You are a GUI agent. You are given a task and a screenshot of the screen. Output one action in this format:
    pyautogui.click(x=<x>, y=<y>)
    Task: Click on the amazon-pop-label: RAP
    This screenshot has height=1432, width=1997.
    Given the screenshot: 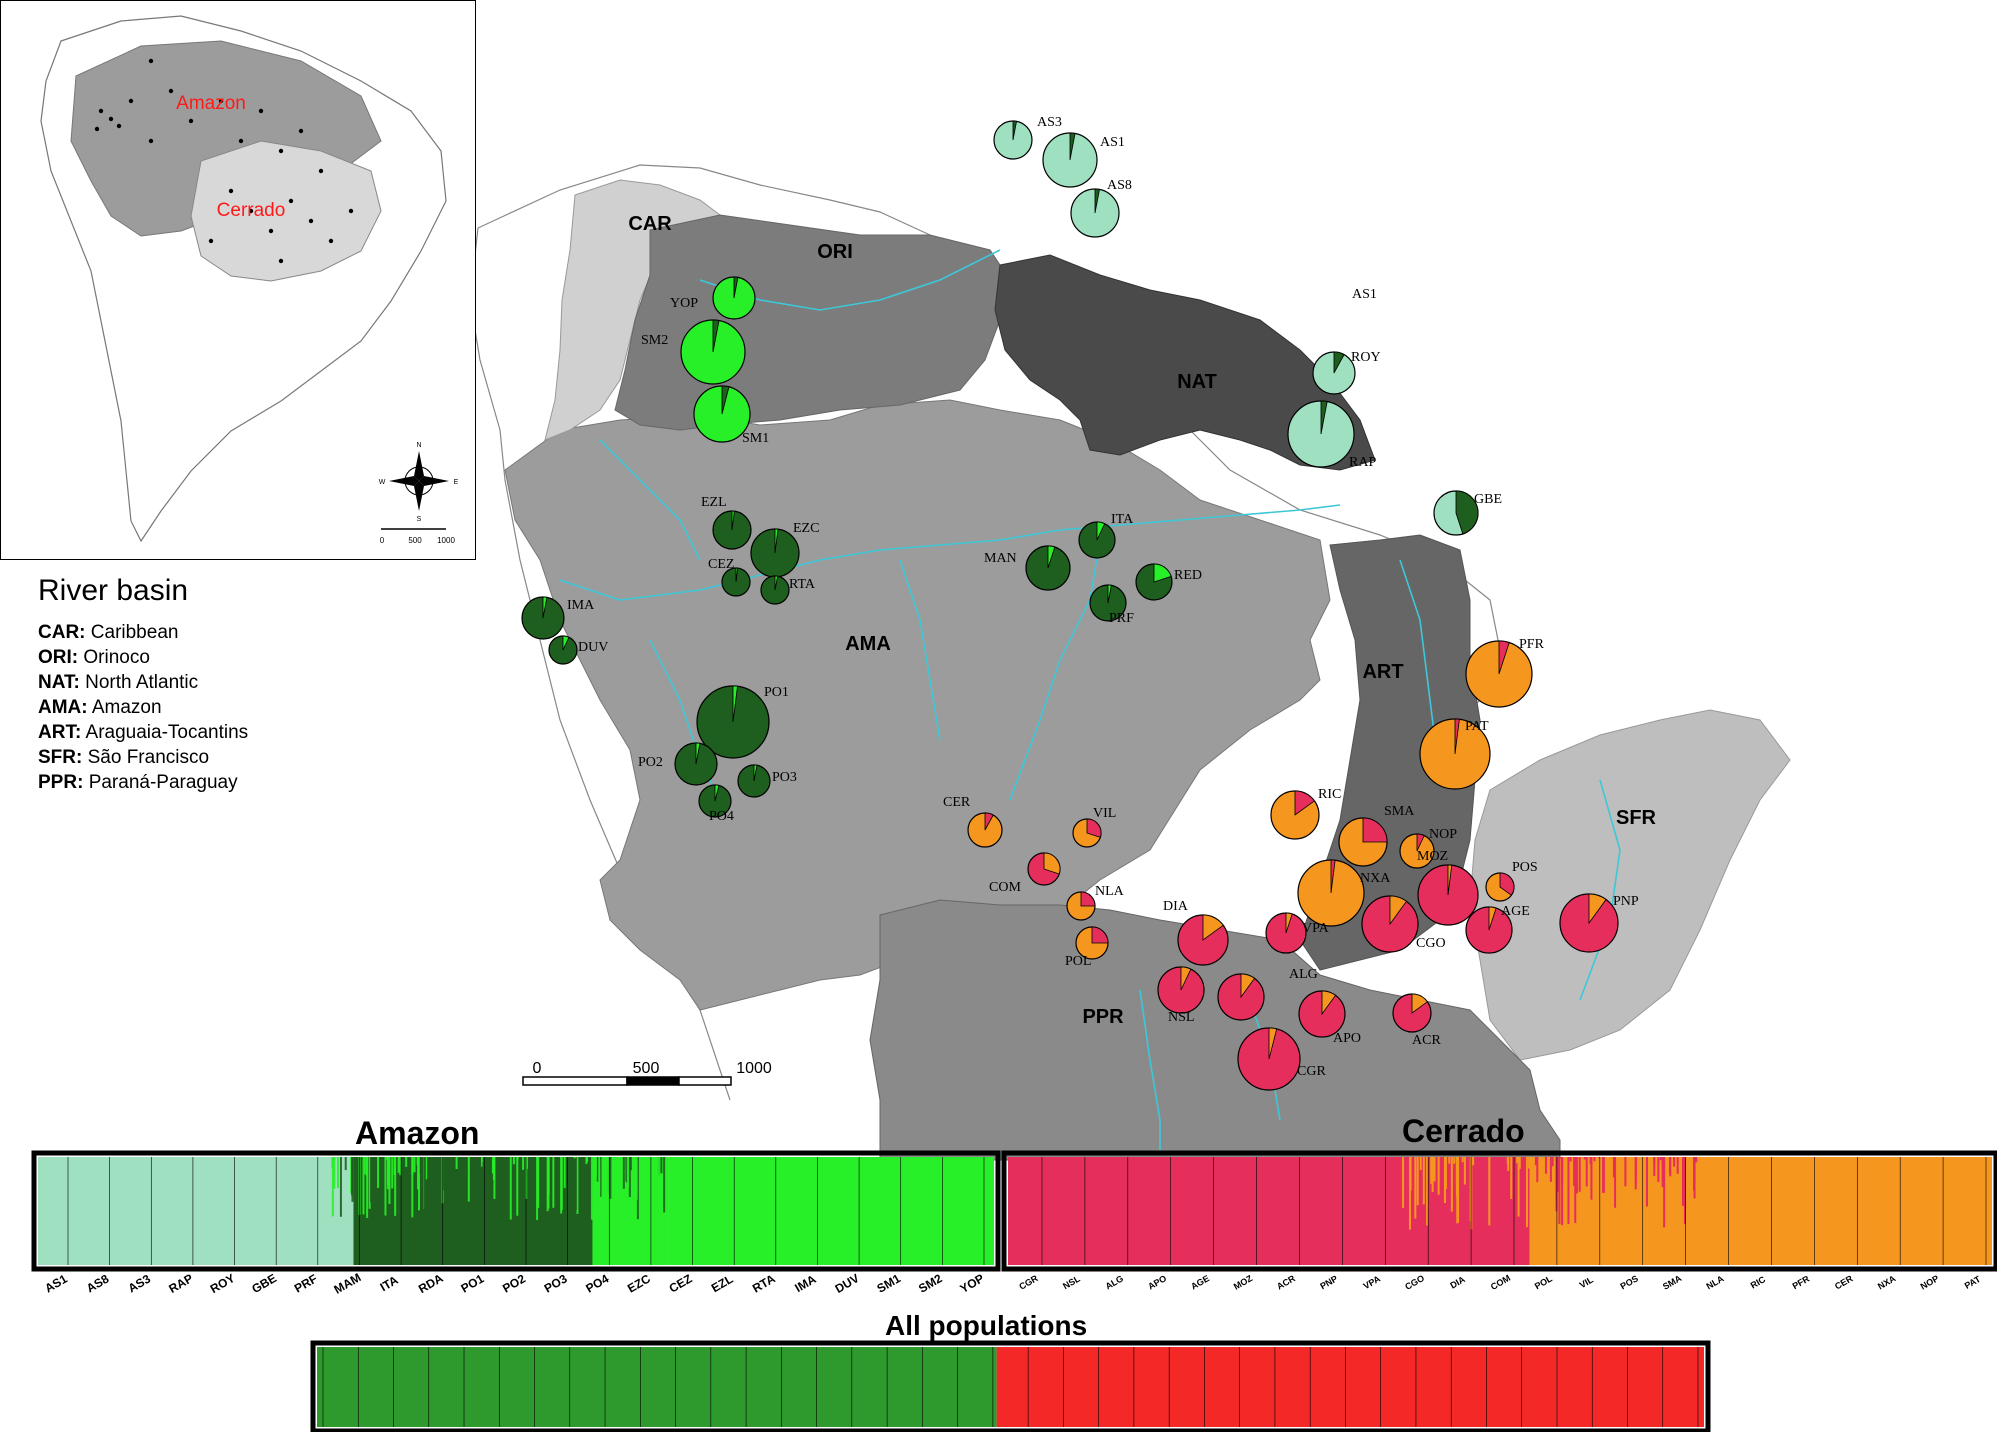 What is the action you would take?
    pyautogui.click(x=180, y=1283)
    